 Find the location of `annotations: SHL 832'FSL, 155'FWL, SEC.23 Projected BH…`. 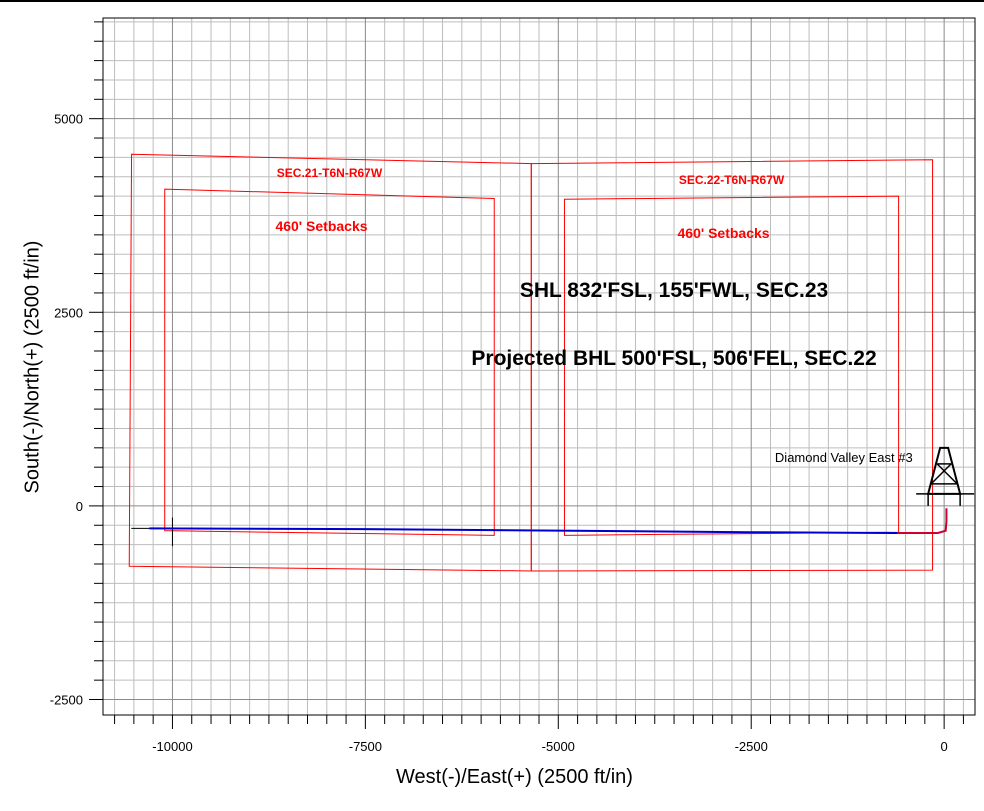

annotations: SHL 832'FSL, 155'FWL, SEC.23 Projected BH… is located at coordinates (691, 372).